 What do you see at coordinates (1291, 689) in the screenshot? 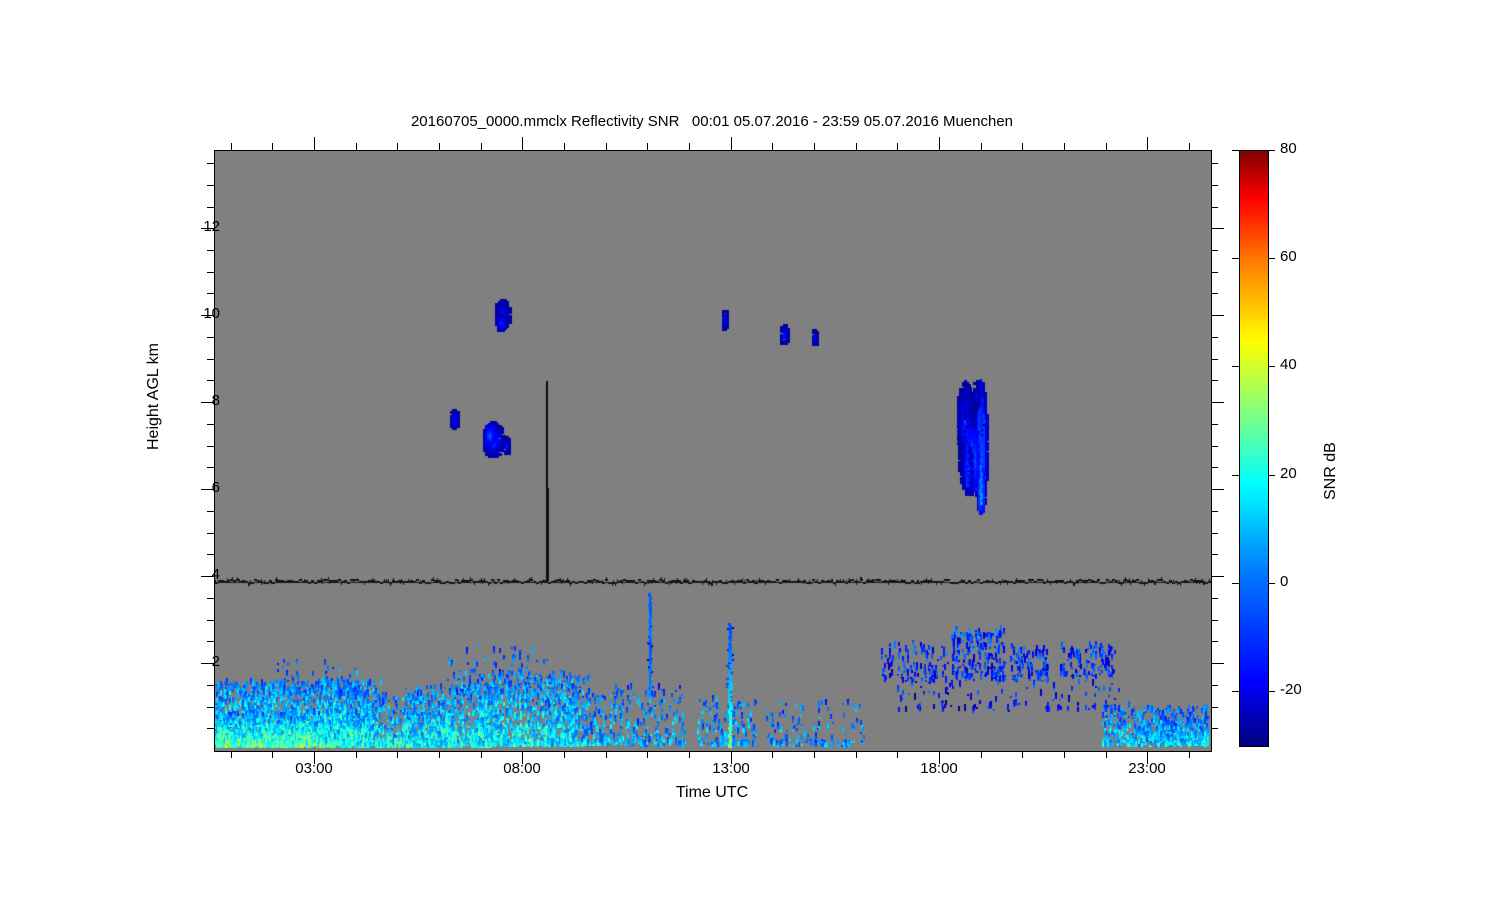
I see `colorbar-tick-label: -20` at bounding box center [1291, 689].